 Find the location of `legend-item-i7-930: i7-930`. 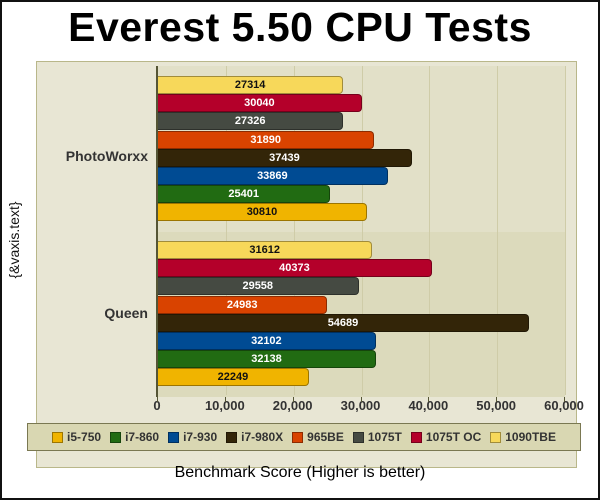

legend-item-i7-930: i7-930 is located at coordinates (192, 437).